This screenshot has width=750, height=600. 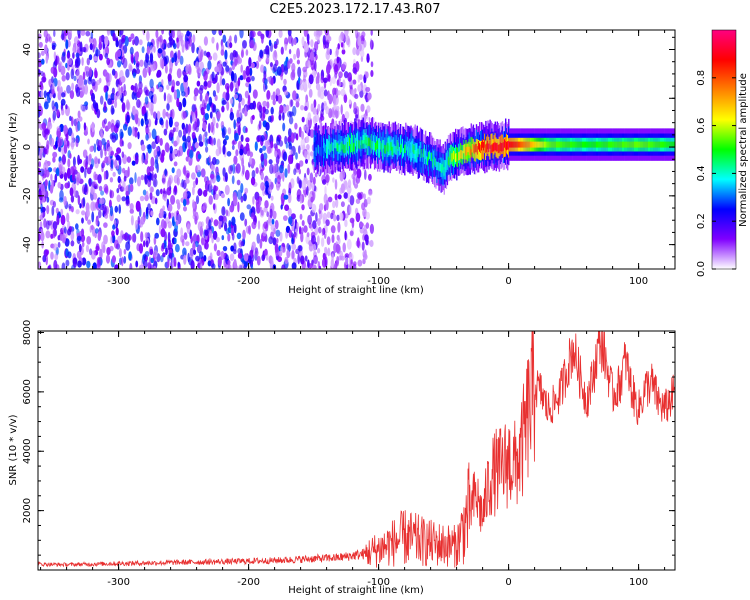 I want to click on snr-y-tick-label: 2000, so click(x=27, y=510).